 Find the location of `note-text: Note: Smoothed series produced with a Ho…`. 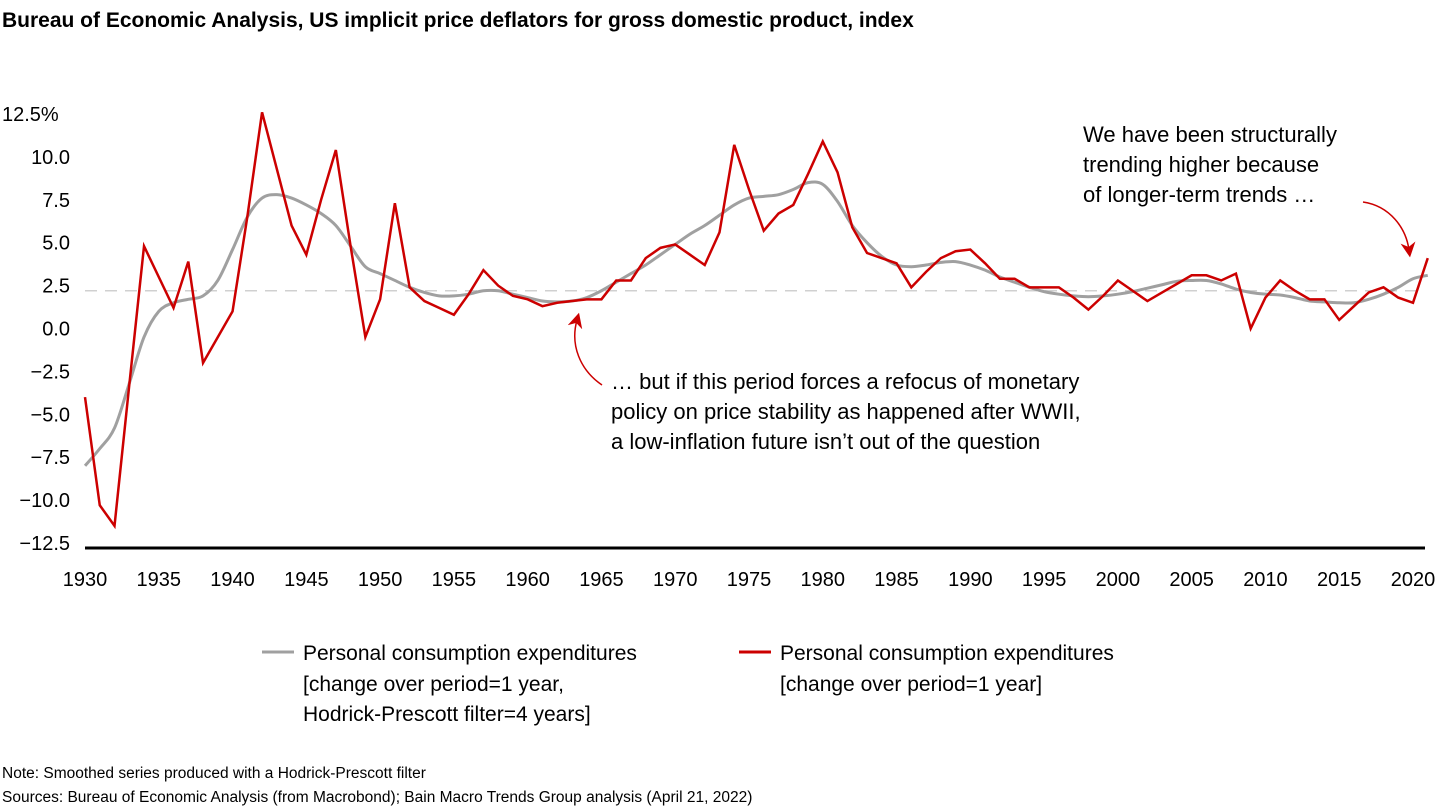

note-text: Note: Smoothed series produced with a Ho… is located at coordinates (214, 773).